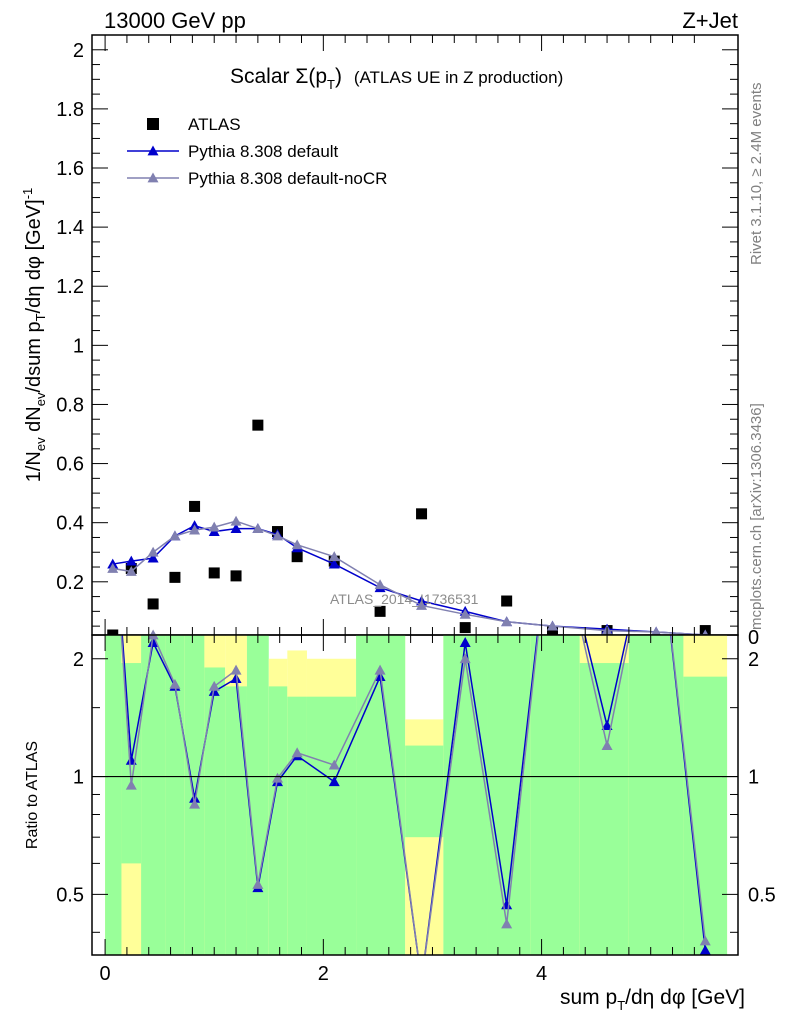 The width and height of the screenshot is (786, 1024). I want to click on y-tick-label: 0.6, so click(70, 465).